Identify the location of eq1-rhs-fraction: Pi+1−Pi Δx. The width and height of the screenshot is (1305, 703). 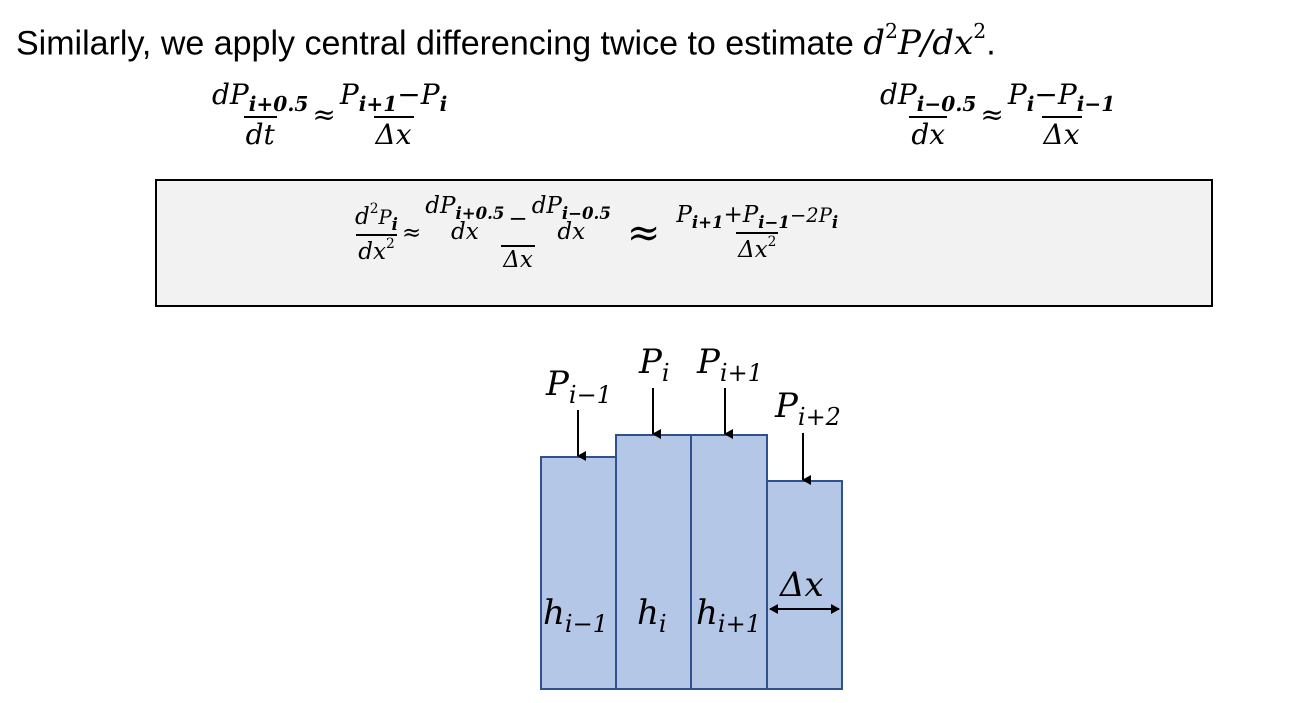
(393, 115).